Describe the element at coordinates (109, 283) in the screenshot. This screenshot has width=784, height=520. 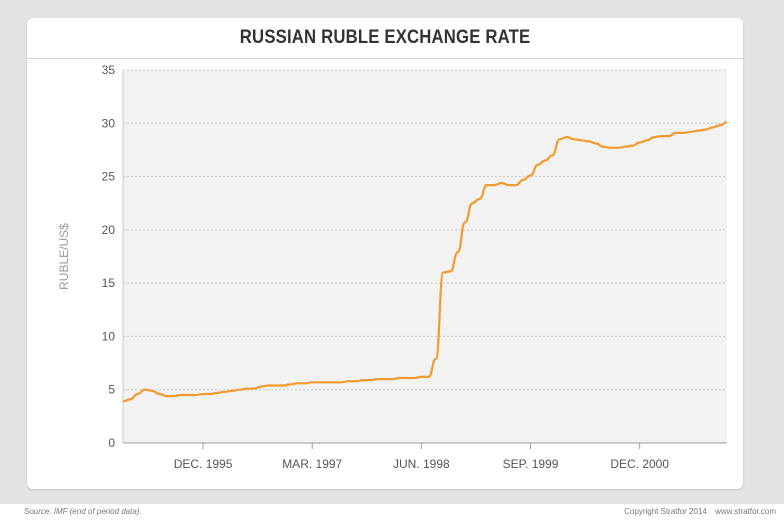
I see `y-tick-label-15: 15` at that location.